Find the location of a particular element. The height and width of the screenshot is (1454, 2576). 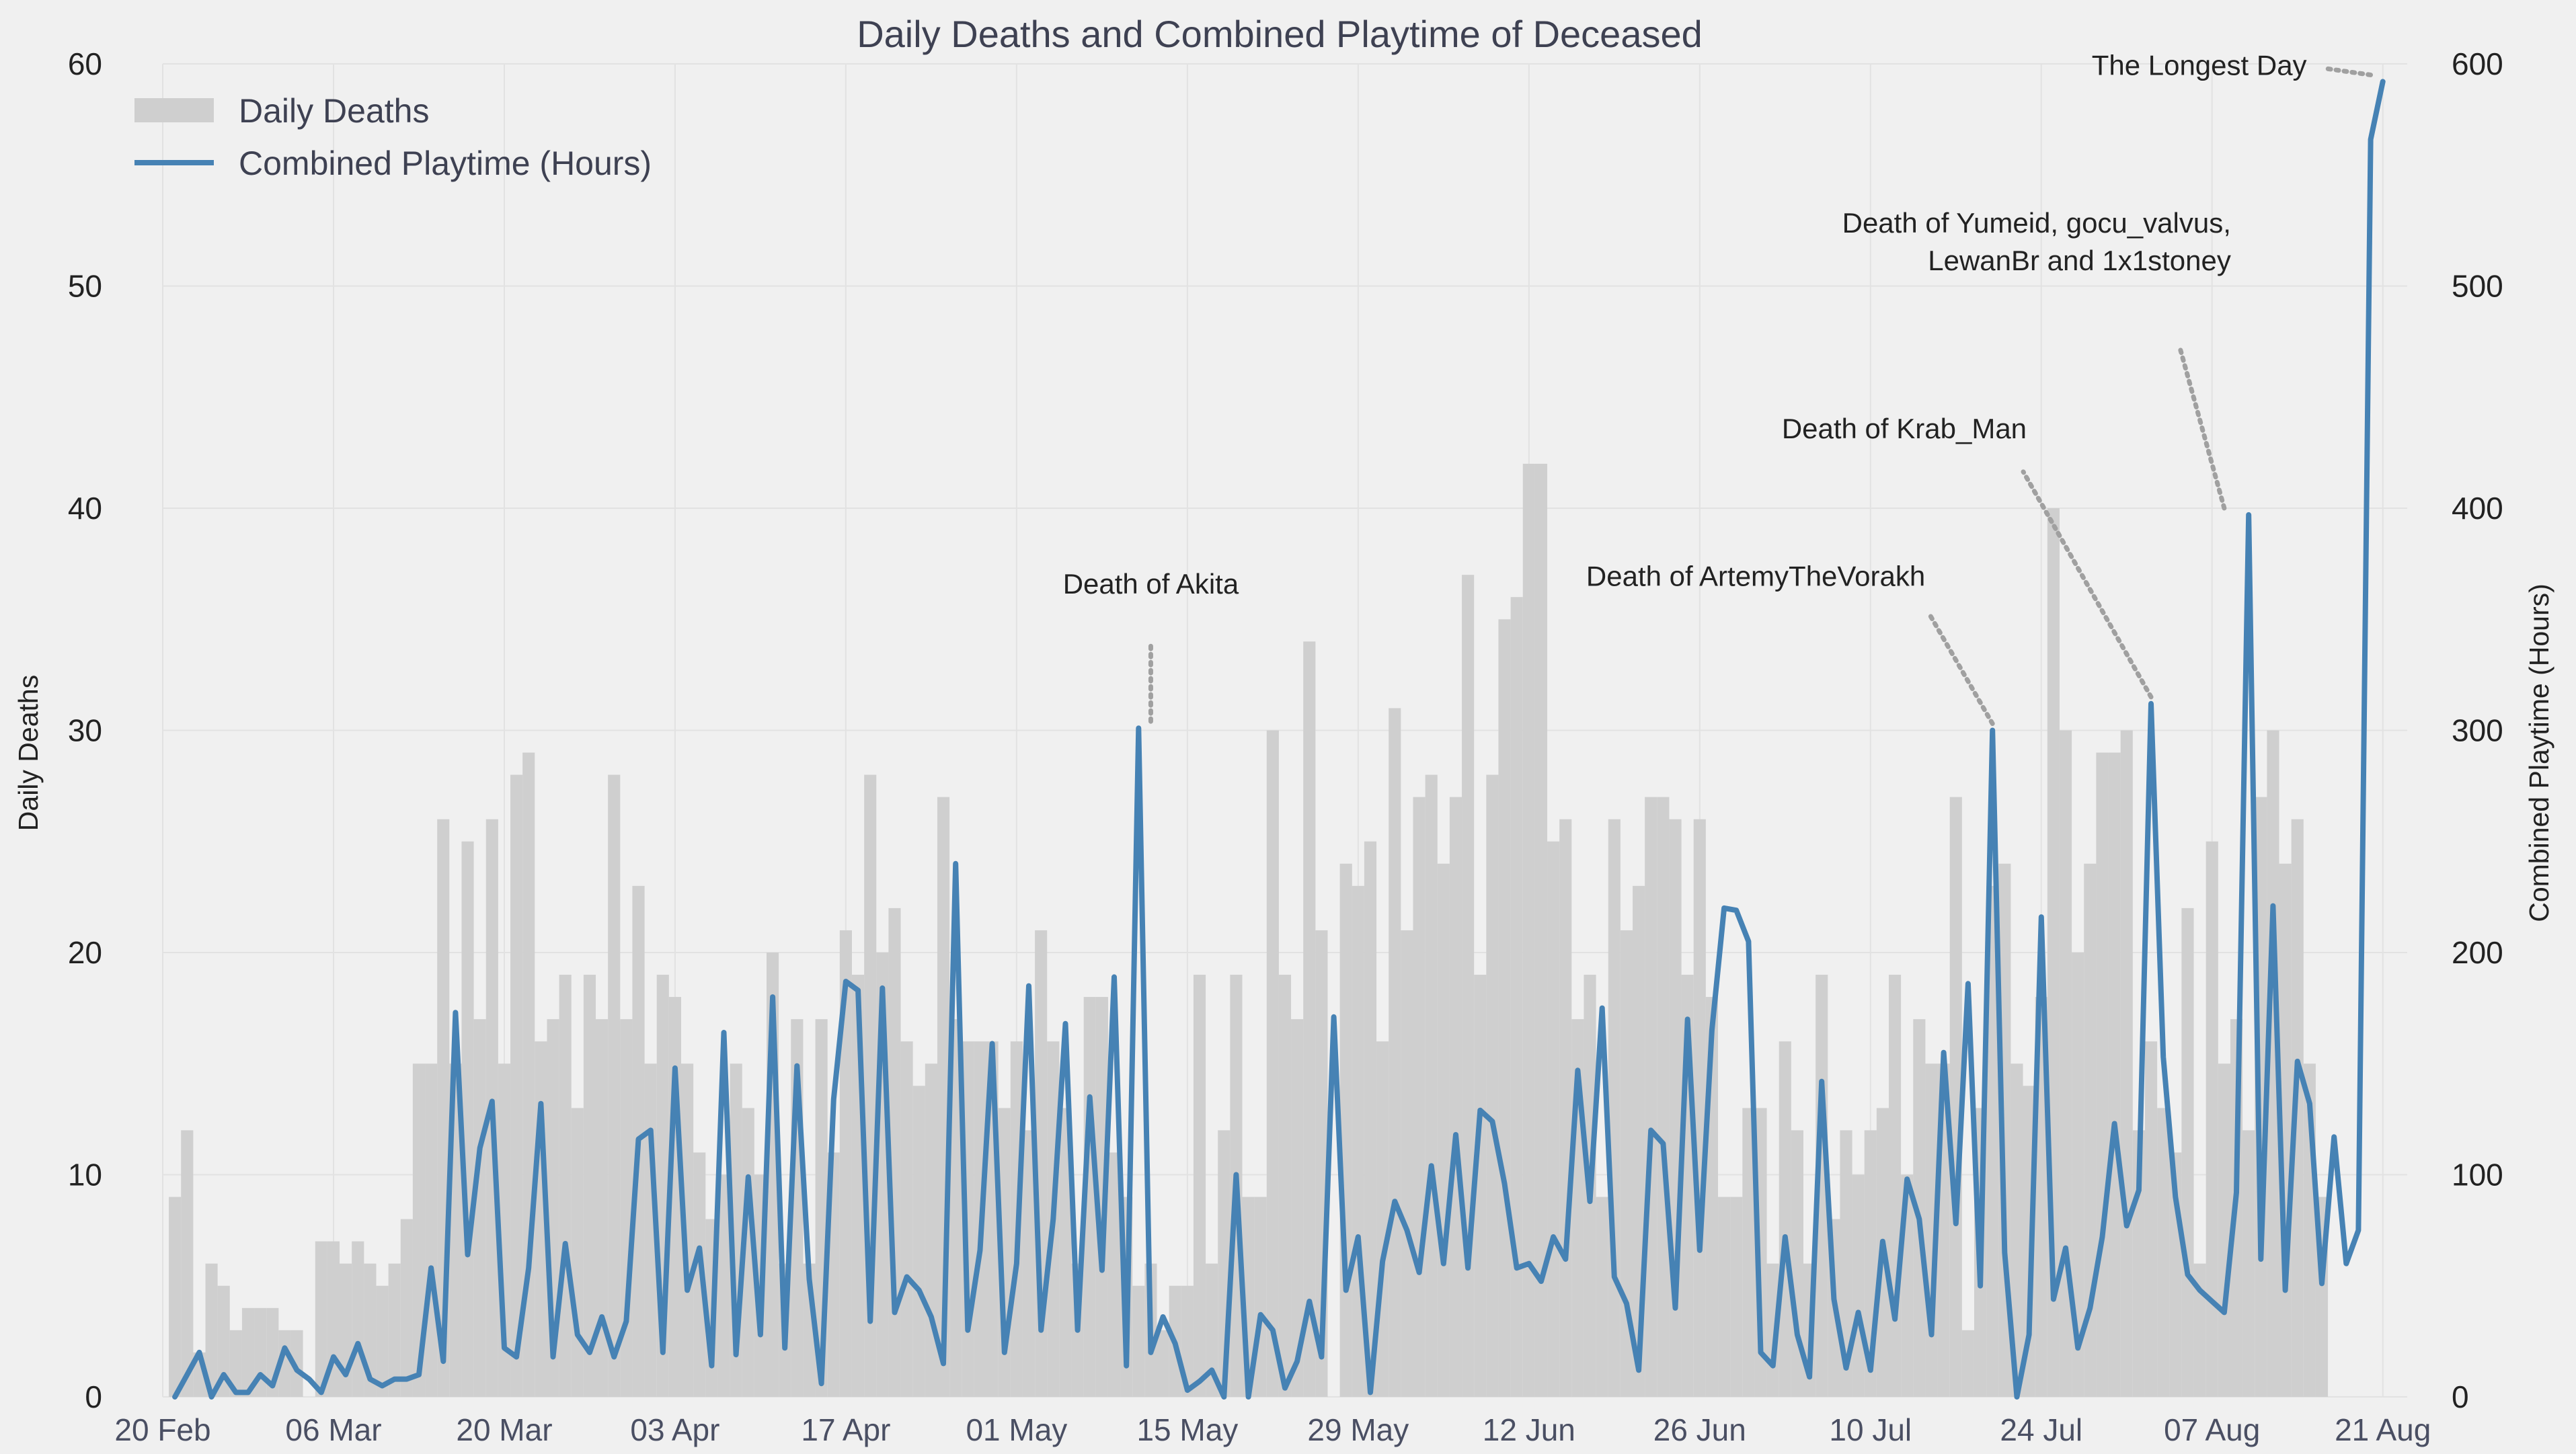

annotation-label: Death of ArtemyTheVorakh is located at coordinates (1756, 576).